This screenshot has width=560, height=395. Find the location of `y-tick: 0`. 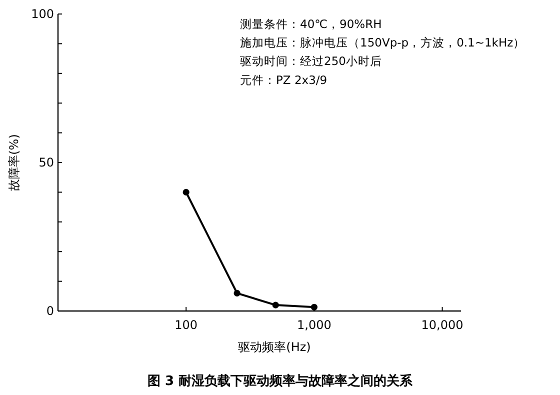

y-tick: 0 is located at coordinates (50, 311).